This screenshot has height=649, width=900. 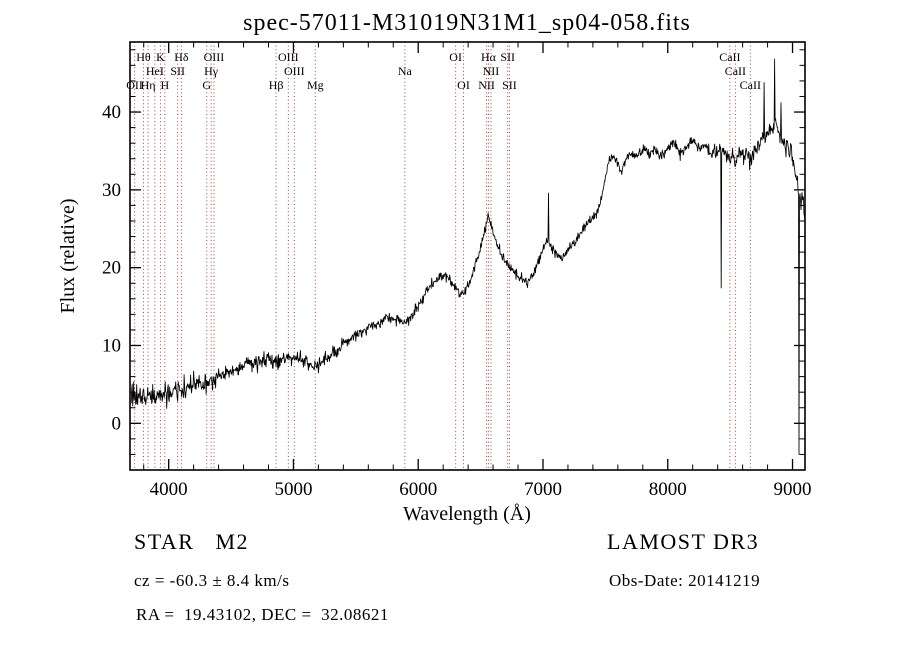 What do you see at coordinates (68, 256) in the screenshot?
I see `y-axis-label: Flux (relative)` at bounding box center [68, 256].